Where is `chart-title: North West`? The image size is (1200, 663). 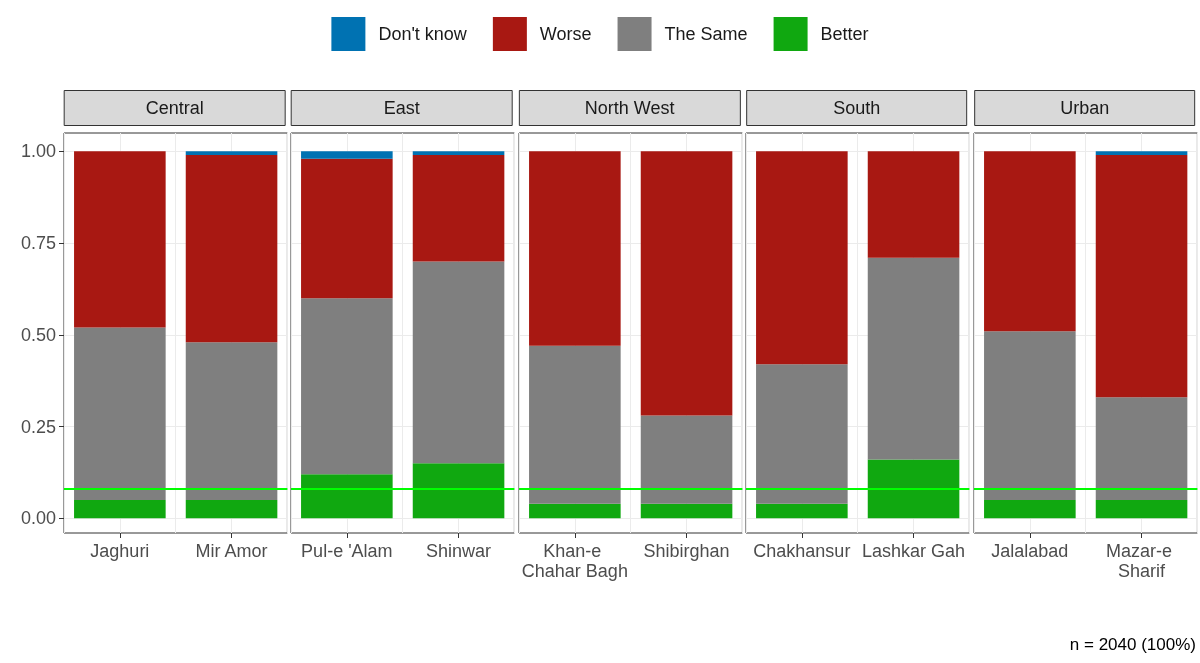
chart-title: North West is located at coordinates (629, 108).